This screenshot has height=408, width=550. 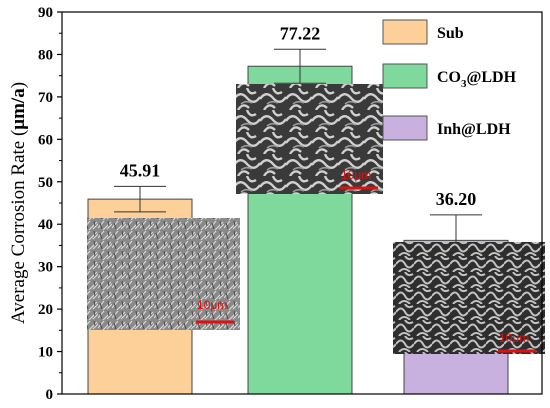 I want to click on scale-label-2: 10μm, so click(x=514, y=338).